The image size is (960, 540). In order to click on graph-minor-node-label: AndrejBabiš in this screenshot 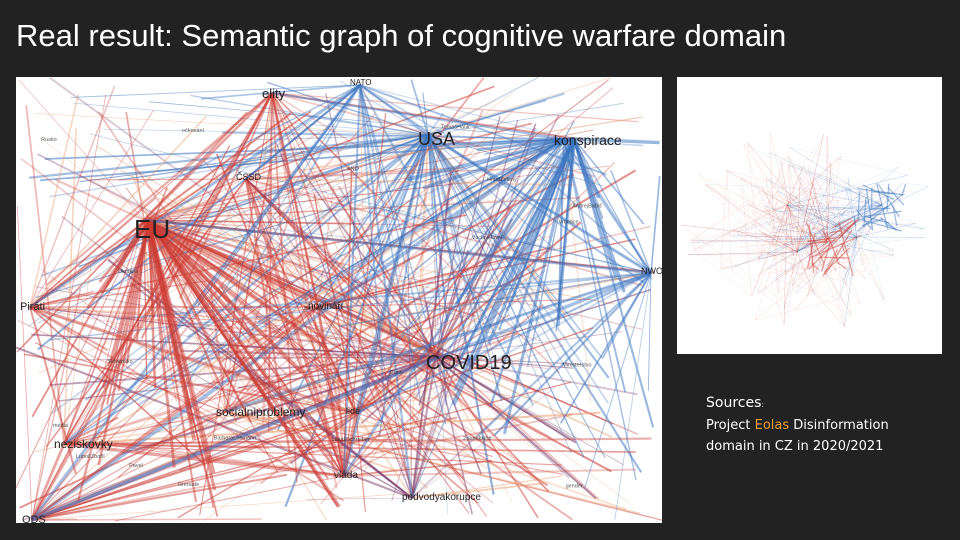, I will do `click(587, 207)`.